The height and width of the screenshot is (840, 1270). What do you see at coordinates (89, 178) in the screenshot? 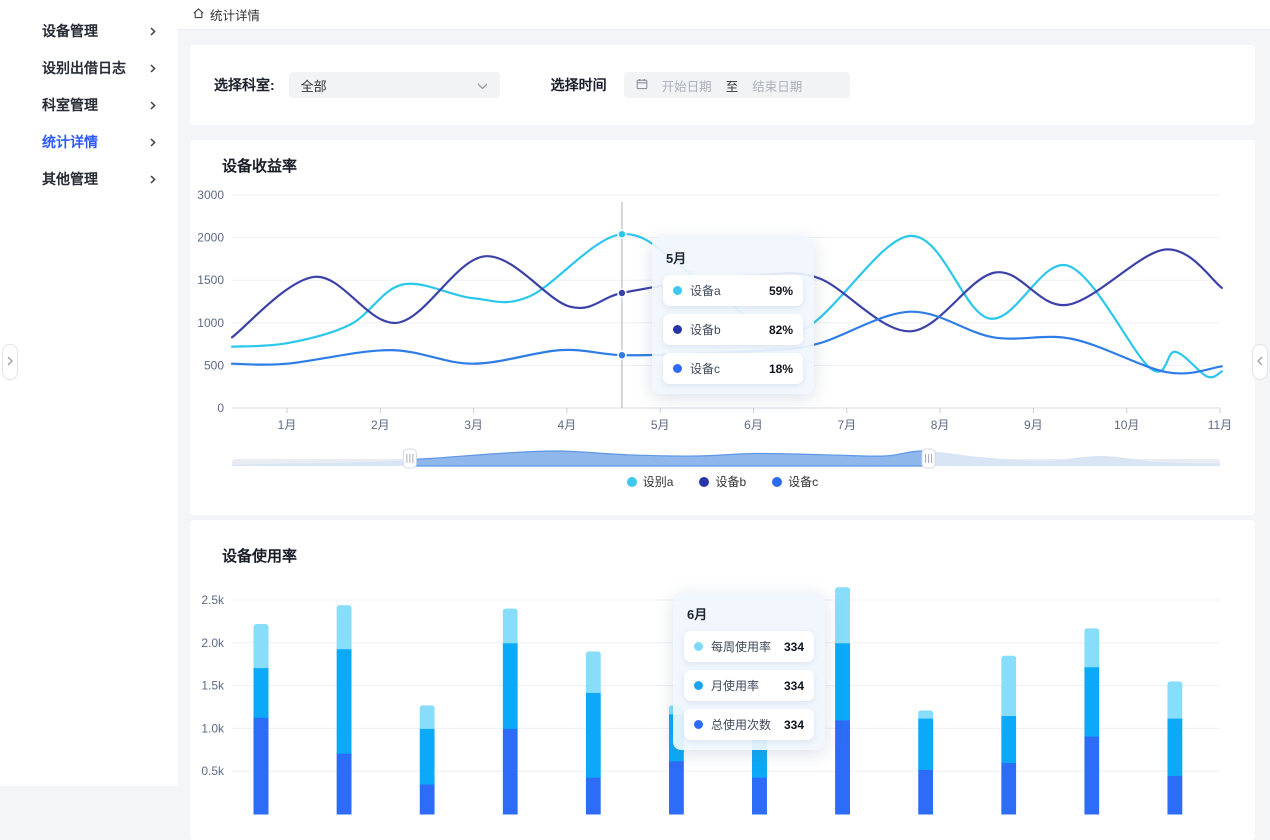
I see `sidebar-item-4: 其他管理` at bounding box center [89, 178].